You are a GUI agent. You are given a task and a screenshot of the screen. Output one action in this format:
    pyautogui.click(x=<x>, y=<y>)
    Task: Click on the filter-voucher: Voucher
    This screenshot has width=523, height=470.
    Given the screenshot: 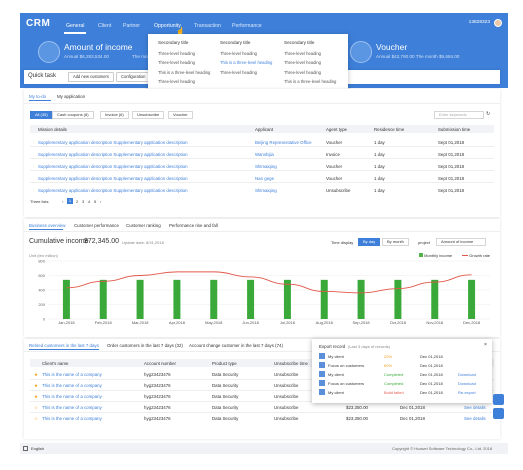 What is the action you would take?
    pyautogui.click(x=180, y=115)
    